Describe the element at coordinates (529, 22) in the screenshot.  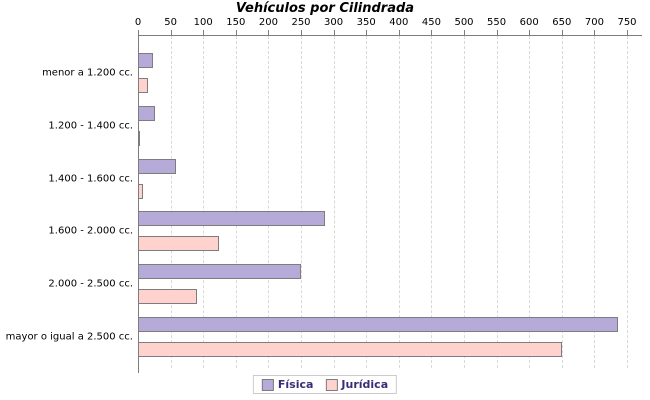
I see `x-tick-label: 600` at that location.